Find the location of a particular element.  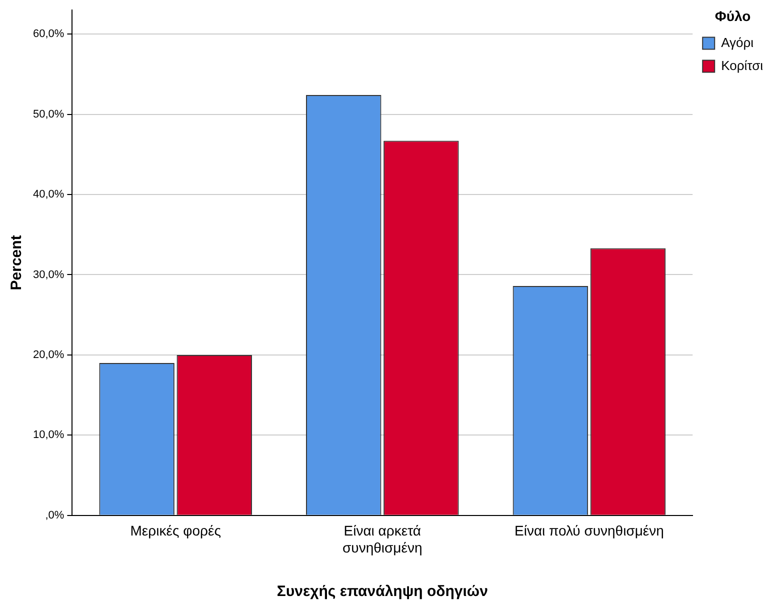

y-tick-label: 40,0% is located at coordinates (48, 194).